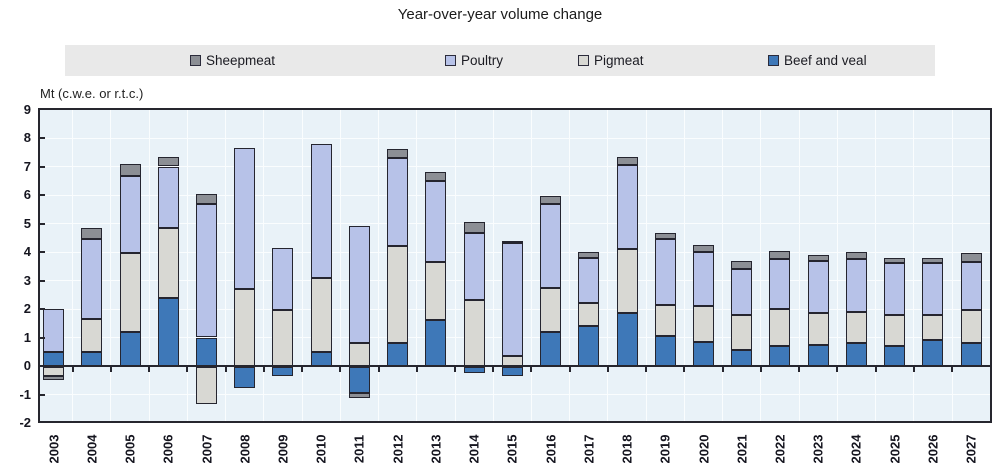  What do you see at coordinates (245, 378) in the screenshot?
I see `bar-segment-beef-and-veal-2008` at bounding box center [245, 378].